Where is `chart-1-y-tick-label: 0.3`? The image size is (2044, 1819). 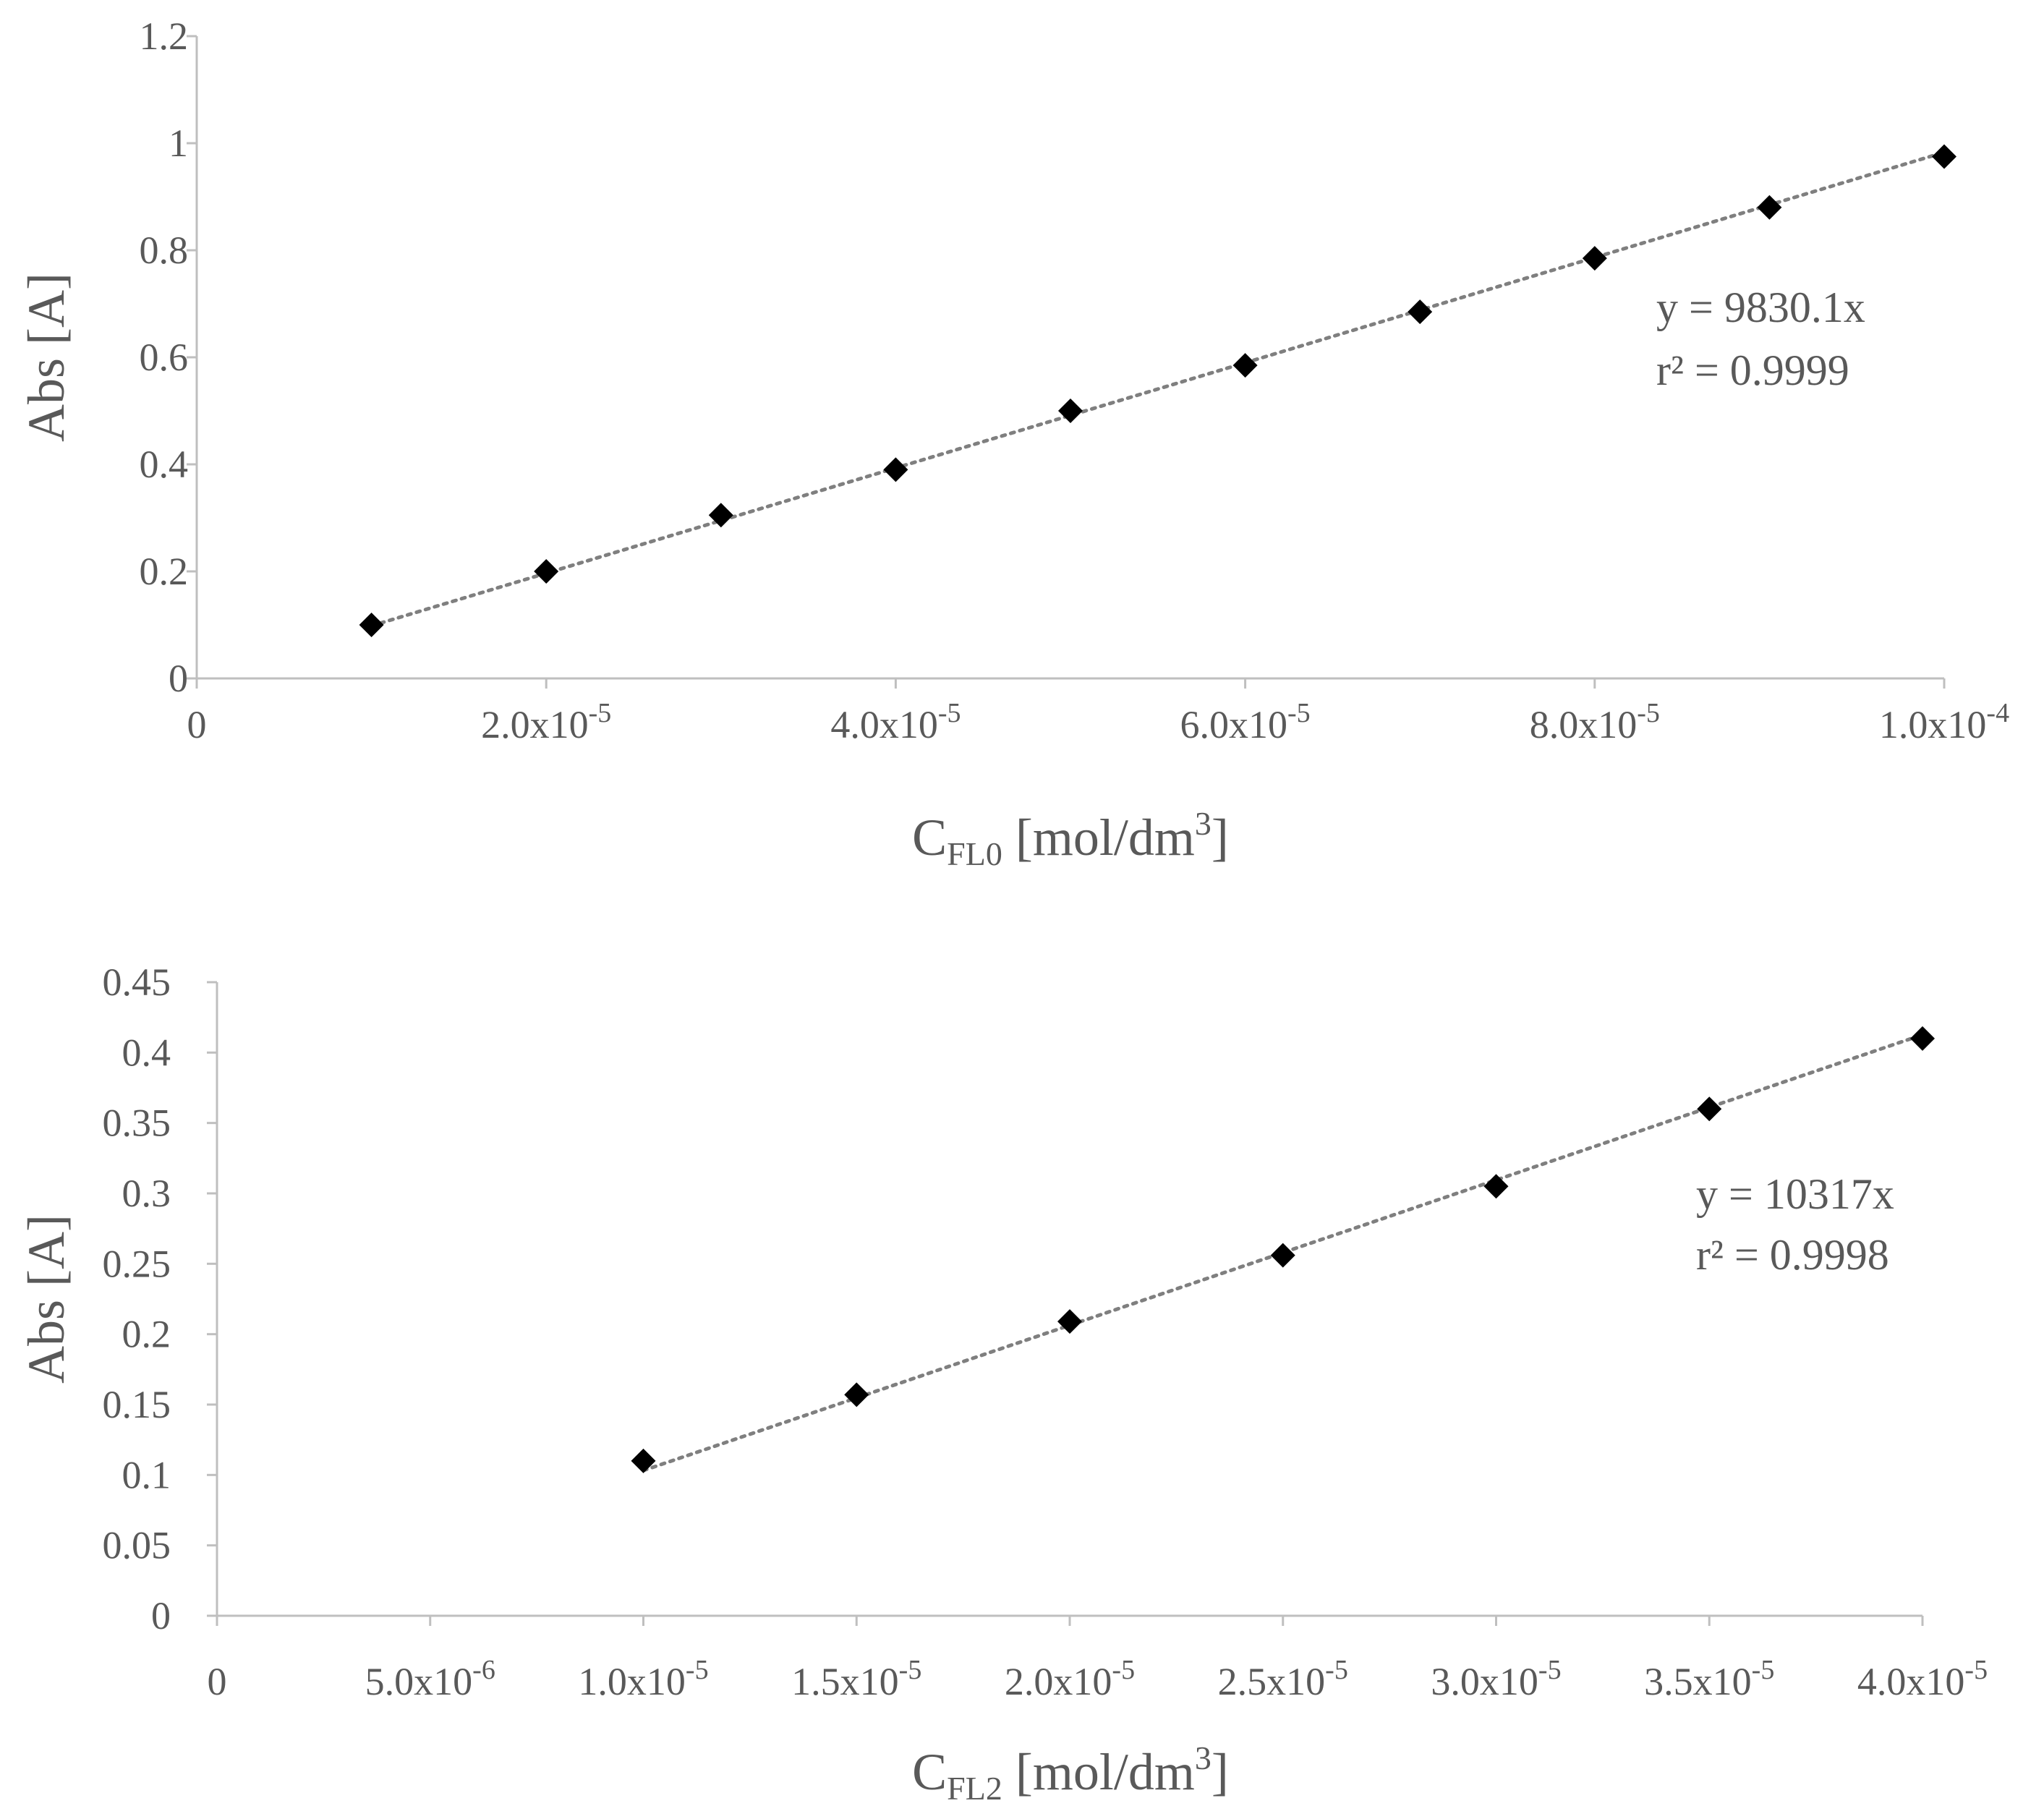
chart-1-y-tick-label: 0.3 is located at coordinates (146, 1193).